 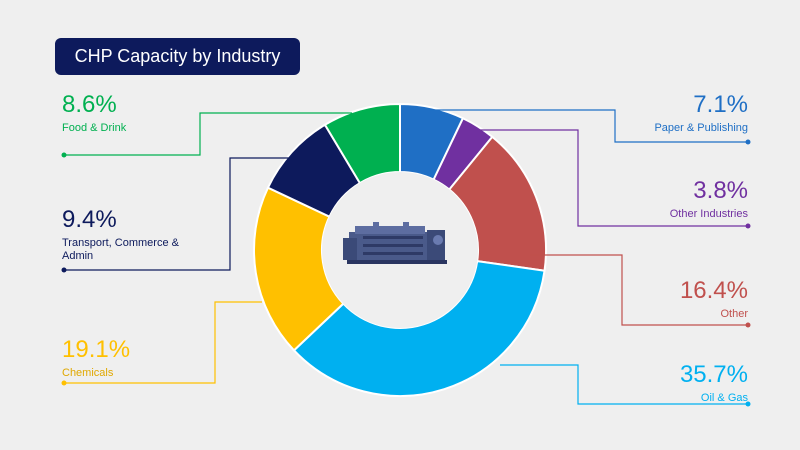 I want to click on chart-title: CHP Capacity by Industry, so click(x=177, y=56).